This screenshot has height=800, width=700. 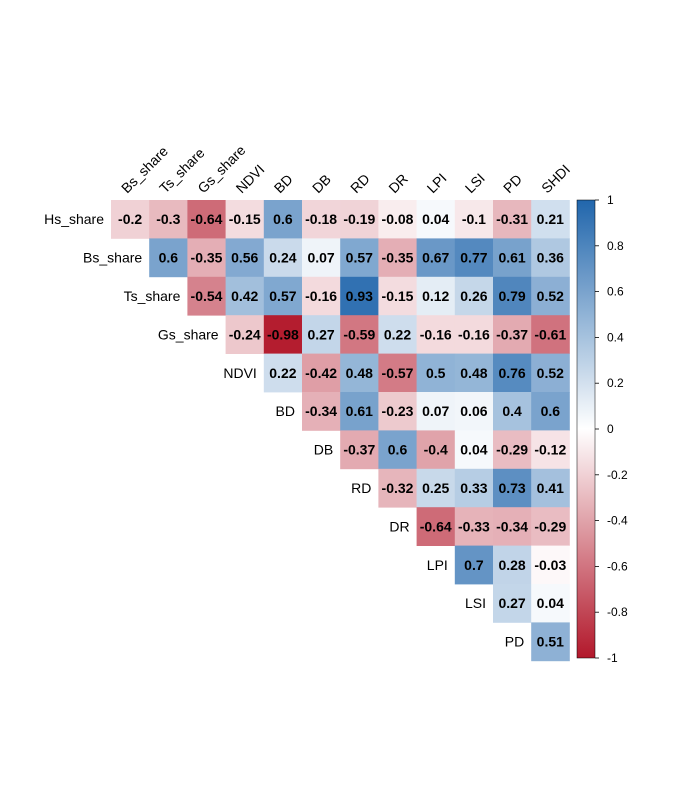 What do you see at coordinates (615, 337) in the screenshot?
I see `colorbar-tick-label: 0.4` at bounding box center [615, 337].